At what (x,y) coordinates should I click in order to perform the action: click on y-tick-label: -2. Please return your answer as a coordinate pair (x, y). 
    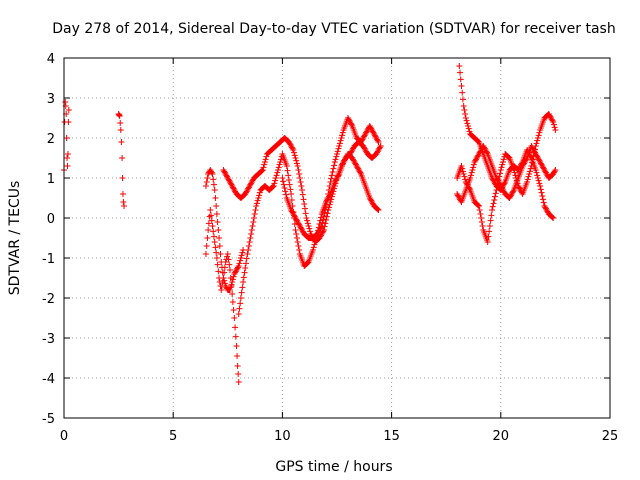
    Looking at the image, I should click on (48, 299).